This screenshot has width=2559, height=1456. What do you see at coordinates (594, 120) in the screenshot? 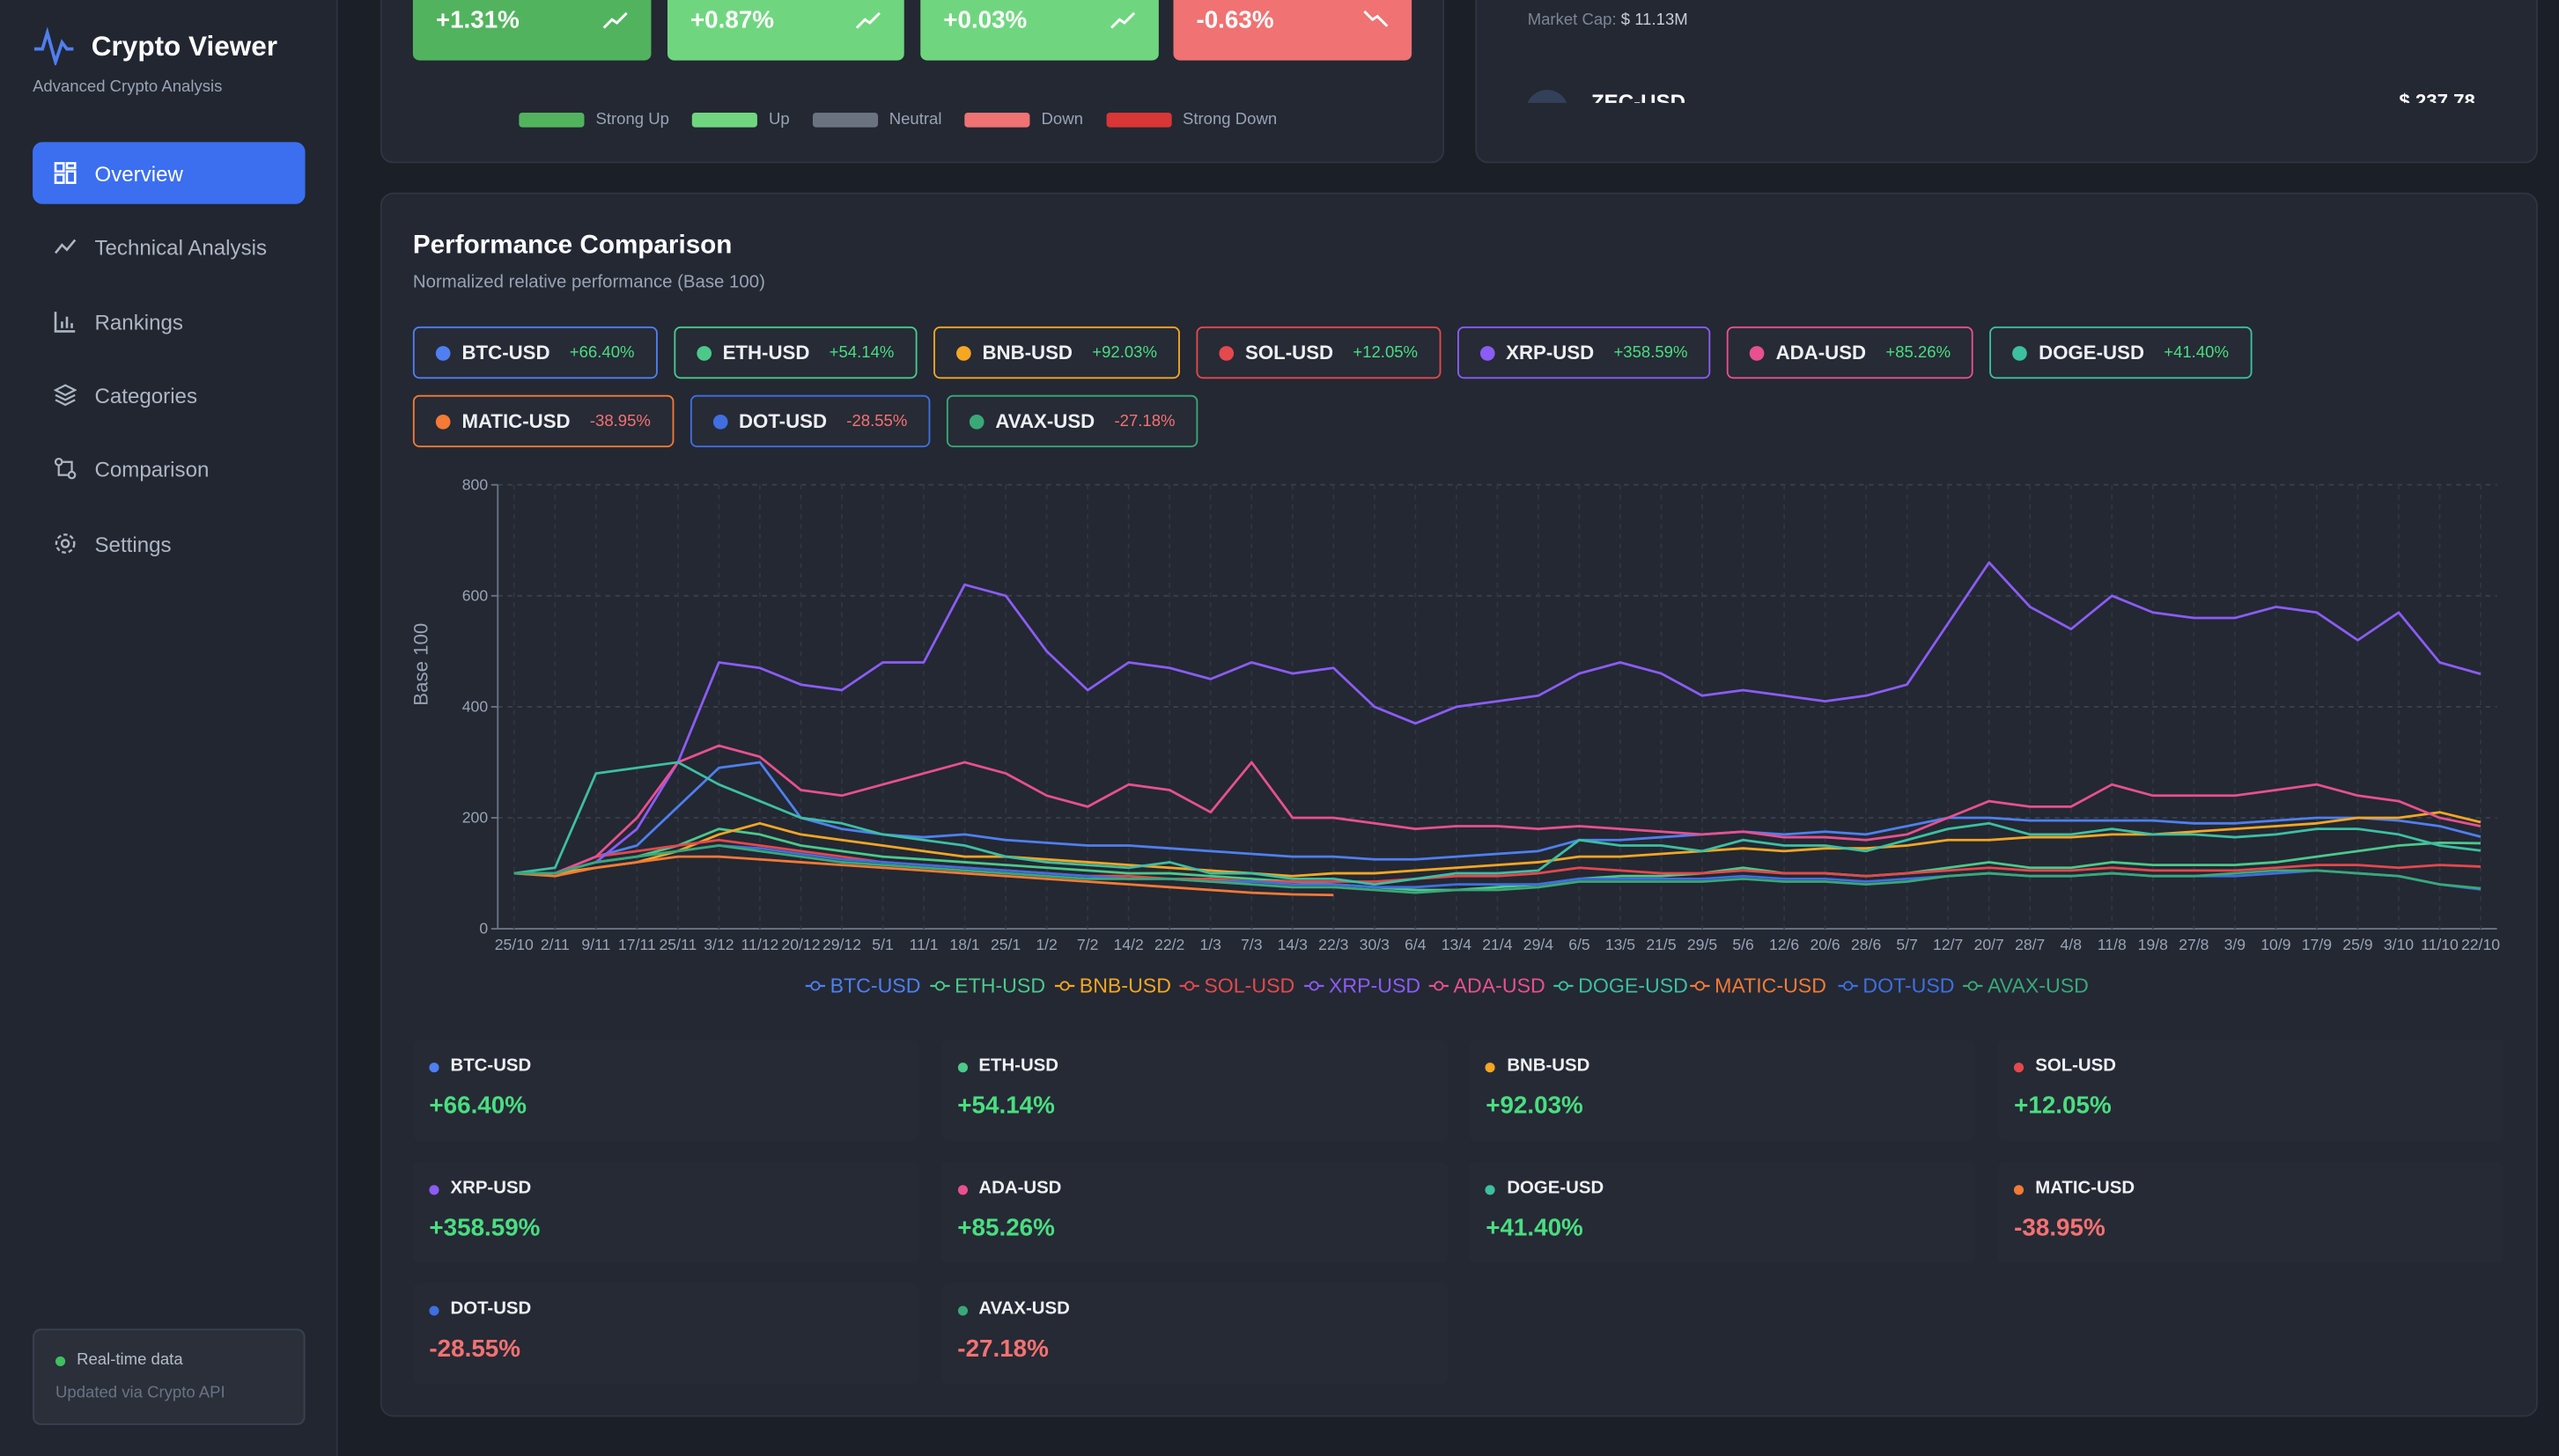
I see `heat-legend-item: Strong Up` at bounding box center [594, 120].